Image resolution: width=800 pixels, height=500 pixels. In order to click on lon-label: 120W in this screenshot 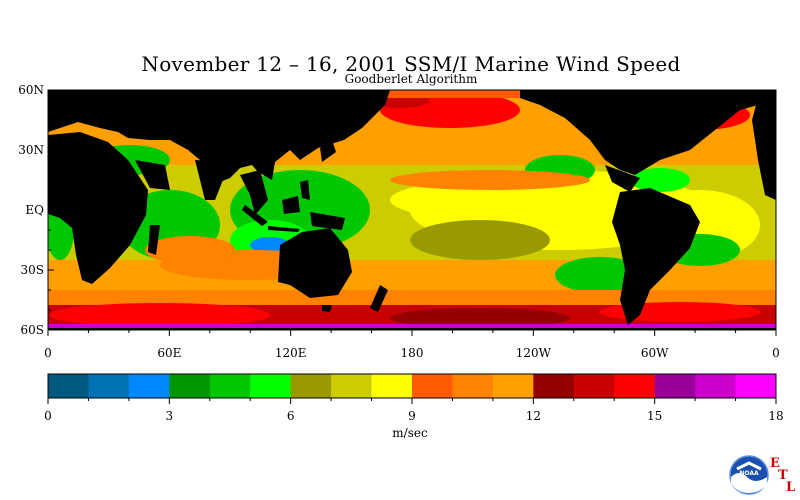, I will do `click(534, 353)`.